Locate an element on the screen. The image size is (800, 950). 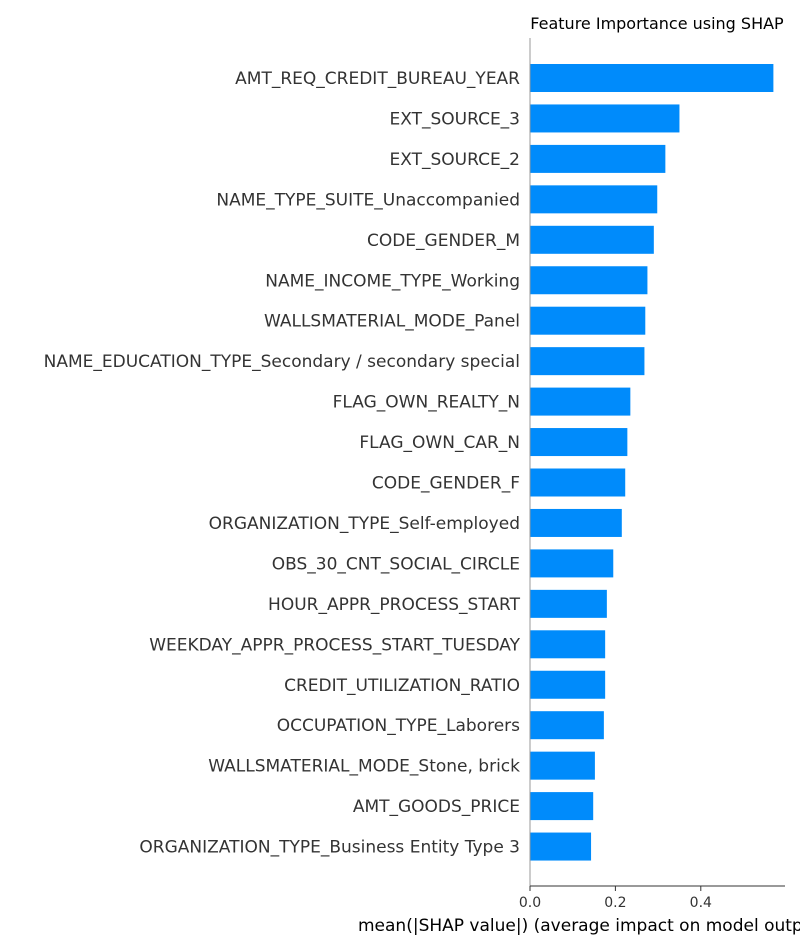
feature-label-2: EXT_SOURCE_2 is located at coordinates (455, 160).